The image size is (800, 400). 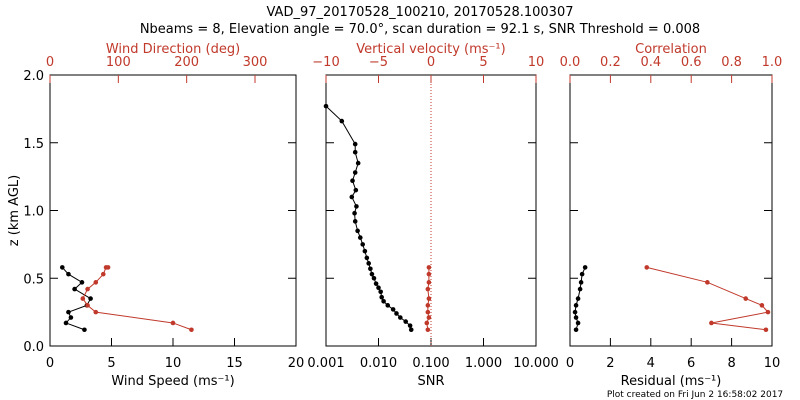 What do you see at coordinates (731, 363) in the screenshot?
I see `x-tick-label: 8` at bounding box center [731, 363].